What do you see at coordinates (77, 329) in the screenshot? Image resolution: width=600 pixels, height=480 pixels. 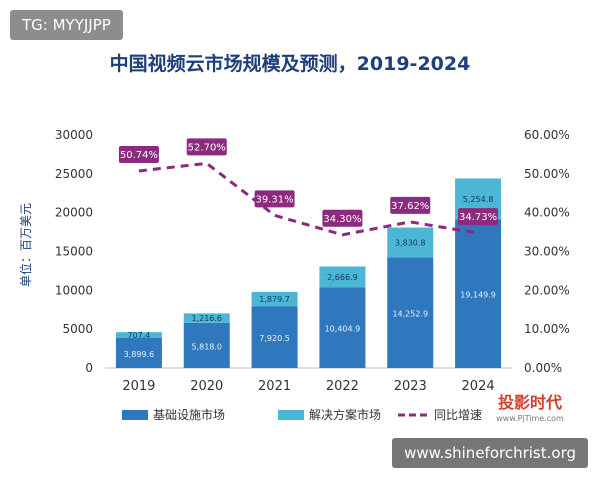 I see `y-tick-label: 5000` at bounding box center [77, 329].